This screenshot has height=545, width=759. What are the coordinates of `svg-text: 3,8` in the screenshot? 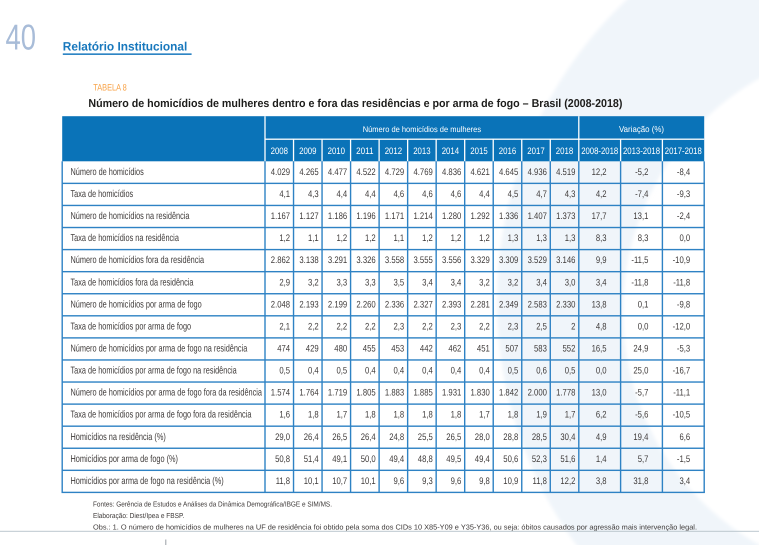 It's located at (601, 481).